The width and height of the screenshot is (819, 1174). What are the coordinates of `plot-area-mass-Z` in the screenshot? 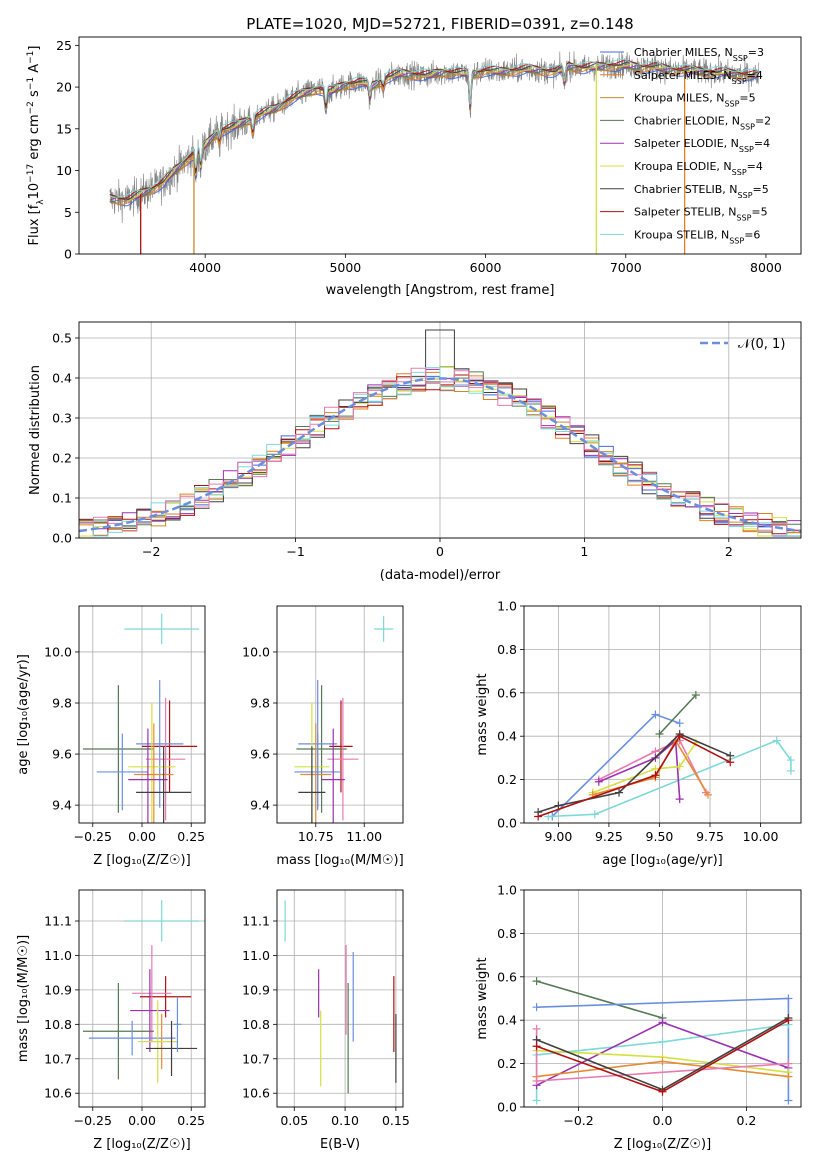 It's located at (141, 991).